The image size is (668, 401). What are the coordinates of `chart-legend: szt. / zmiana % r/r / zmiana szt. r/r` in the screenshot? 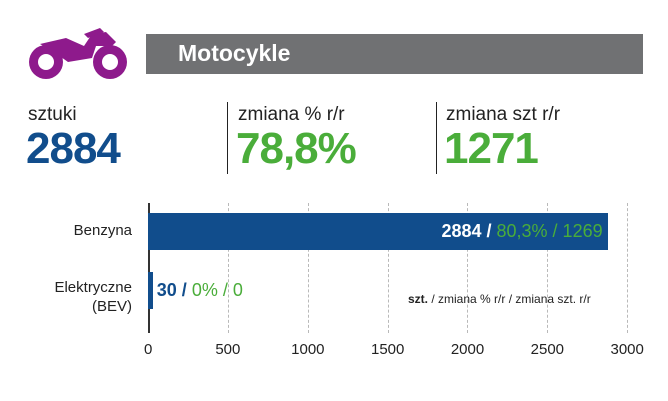 It's located at (499, 299).